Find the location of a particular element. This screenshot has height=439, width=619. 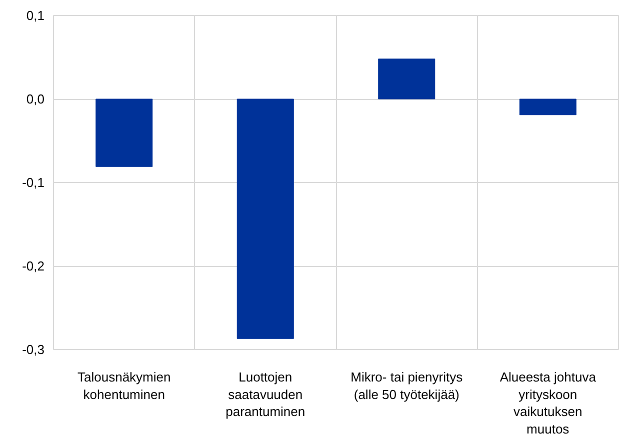

y-tick-label: -0,2 is located at coordinates (33, 266).